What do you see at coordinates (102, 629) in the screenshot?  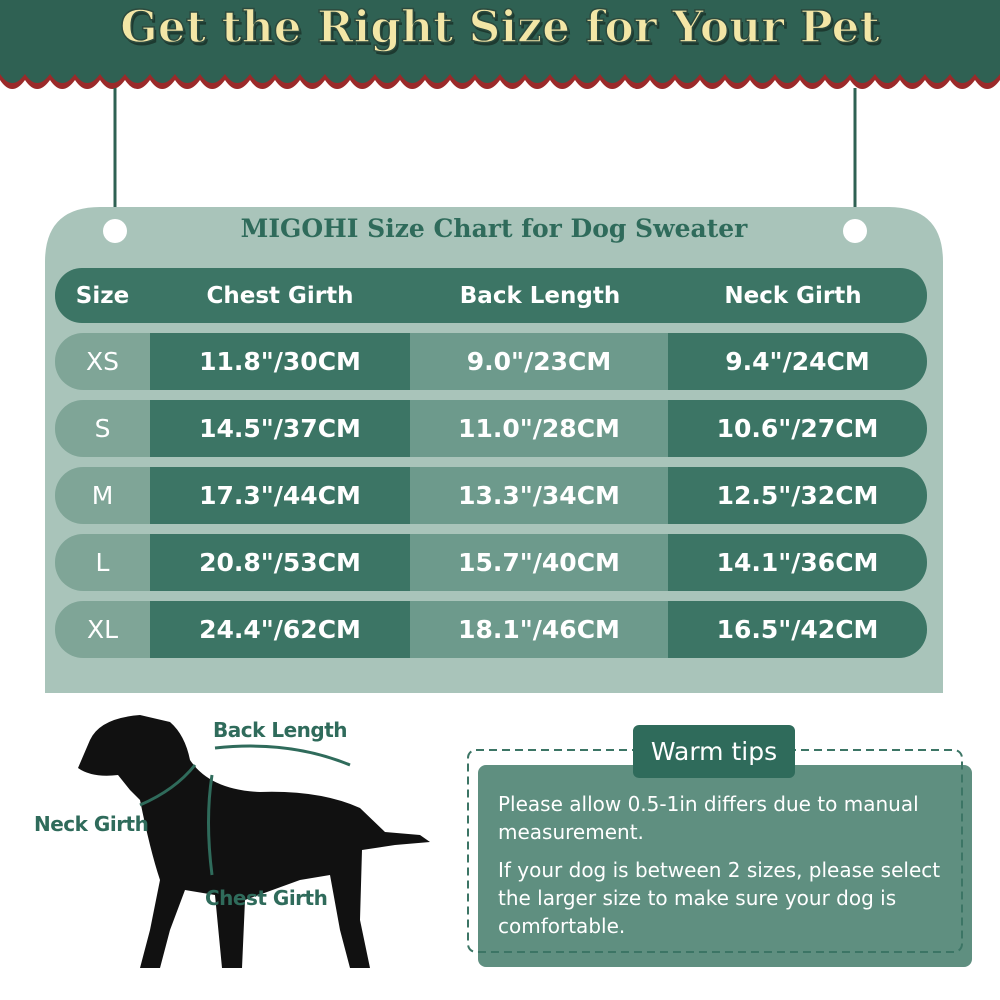 I see `size-label: XL` at bounding box center [102, 629].